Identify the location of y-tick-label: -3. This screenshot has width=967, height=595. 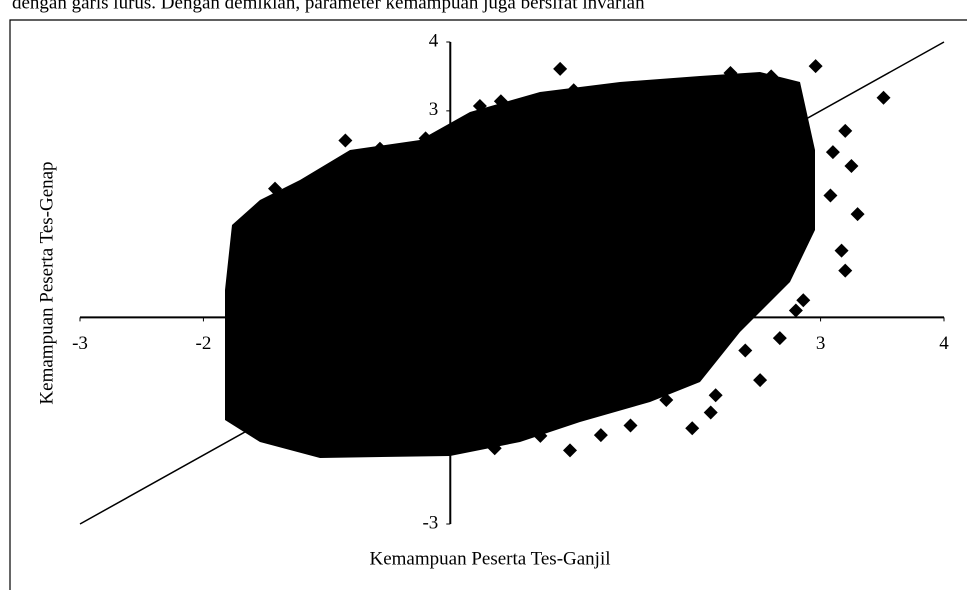
(430, 522).